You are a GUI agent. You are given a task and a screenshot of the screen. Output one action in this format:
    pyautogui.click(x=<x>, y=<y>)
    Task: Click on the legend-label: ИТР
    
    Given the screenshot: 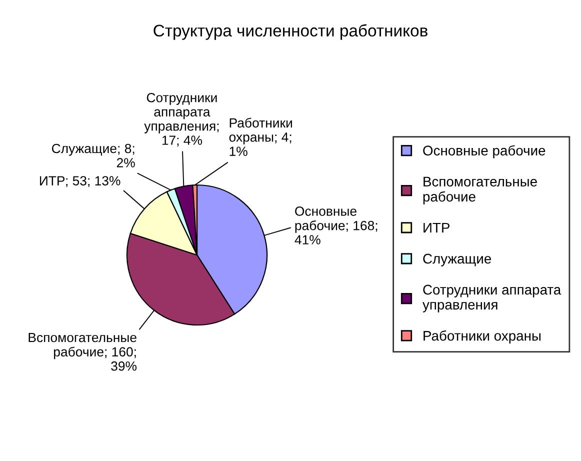 What is the action you would take?
    pyautogui.click(x=437, y=227)
    